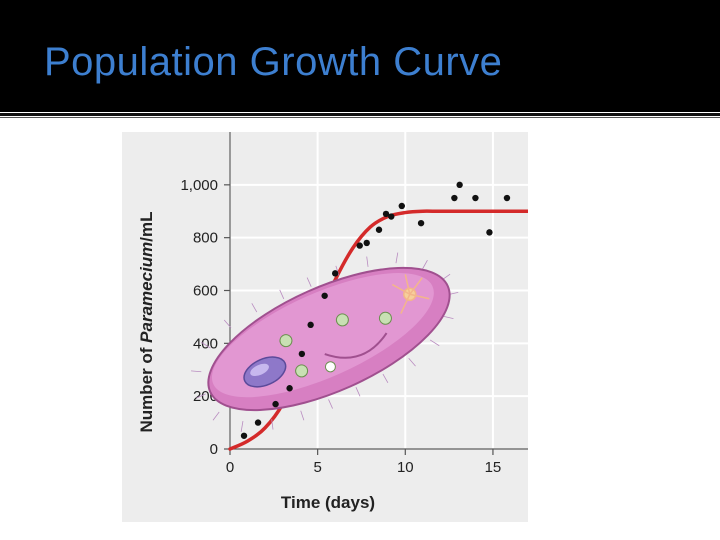  What do you see at coordinates (205, 238) in the screenshot?
I see `y-tick-label: 800` at bounding box center [205, 238].